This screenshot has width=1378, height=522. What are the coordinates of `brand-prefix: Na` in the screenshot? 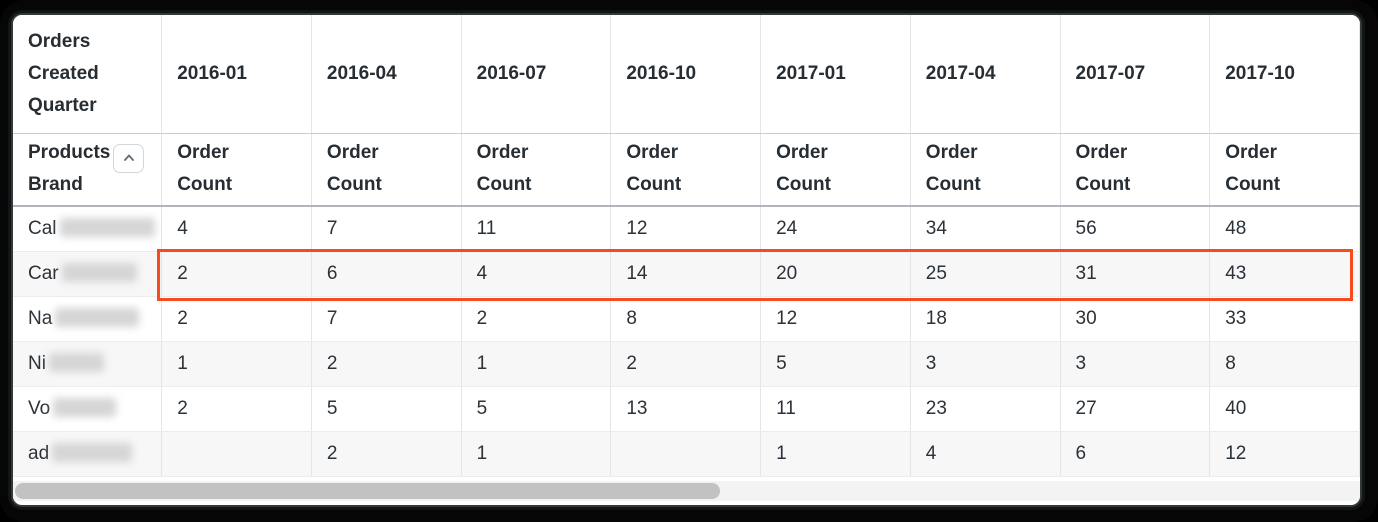 It's located at (40, 318).